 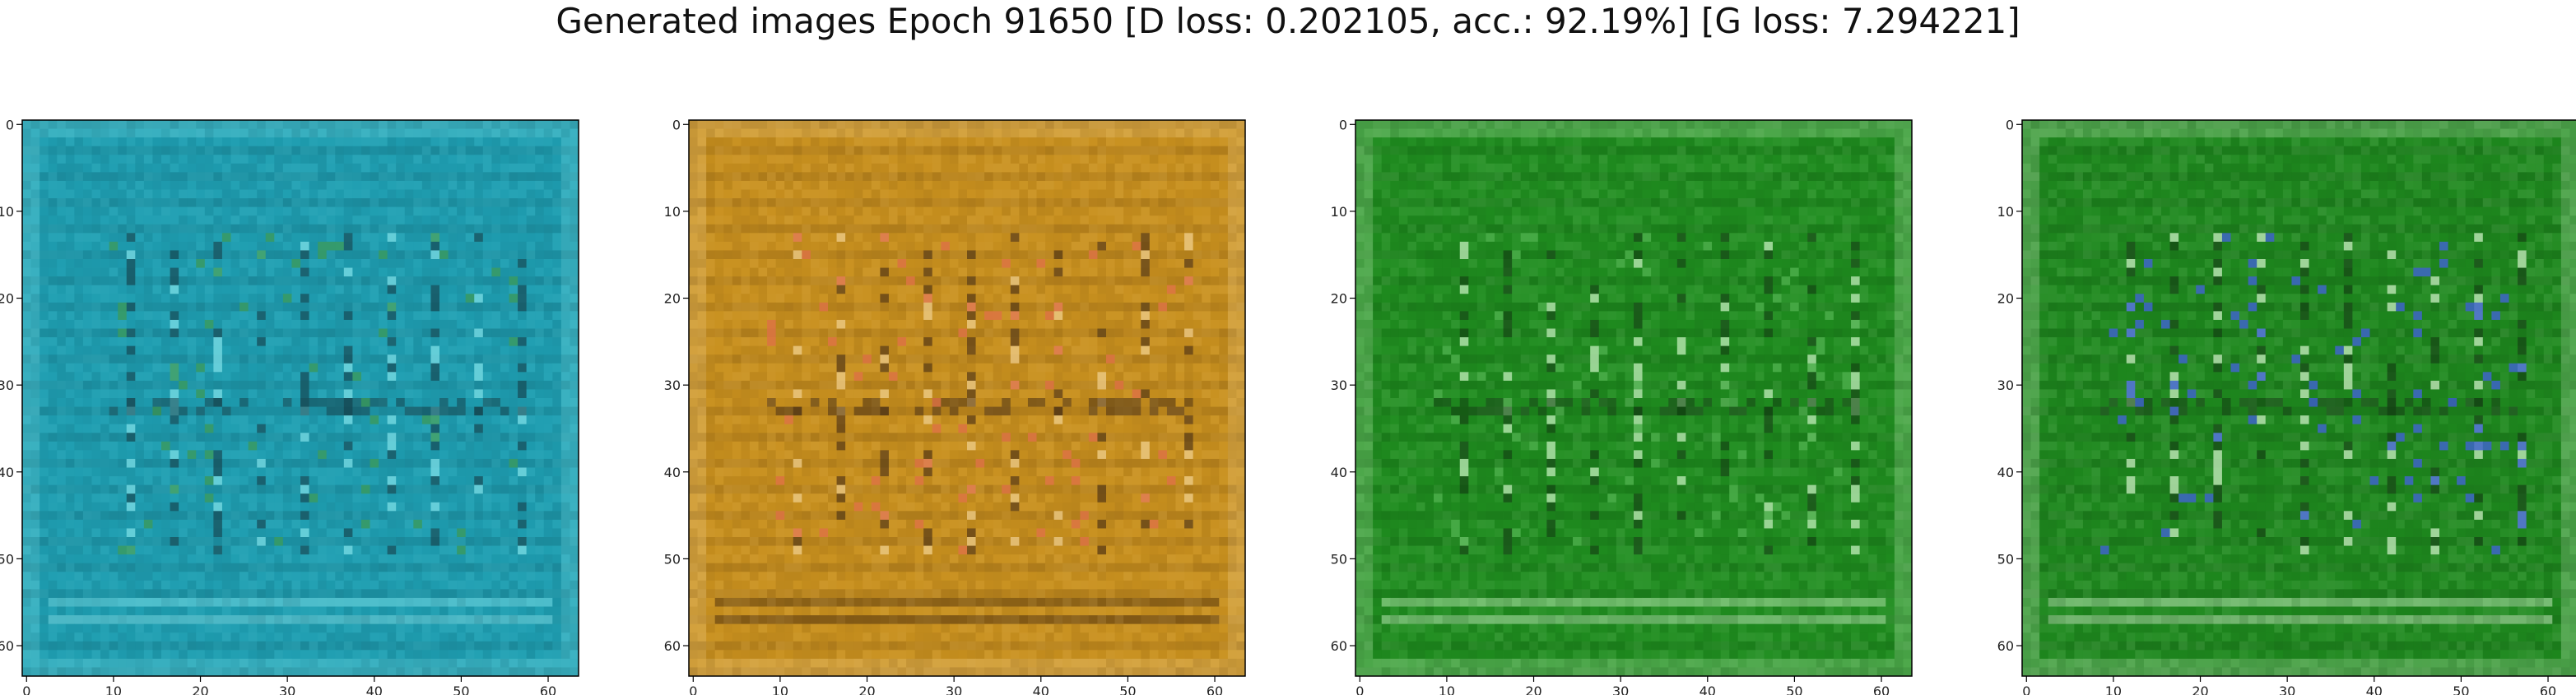 What do you see at coordinates (7, 212) in the screenshot?
I see `y-tick-label: 10` at bounding box center [7, 212].